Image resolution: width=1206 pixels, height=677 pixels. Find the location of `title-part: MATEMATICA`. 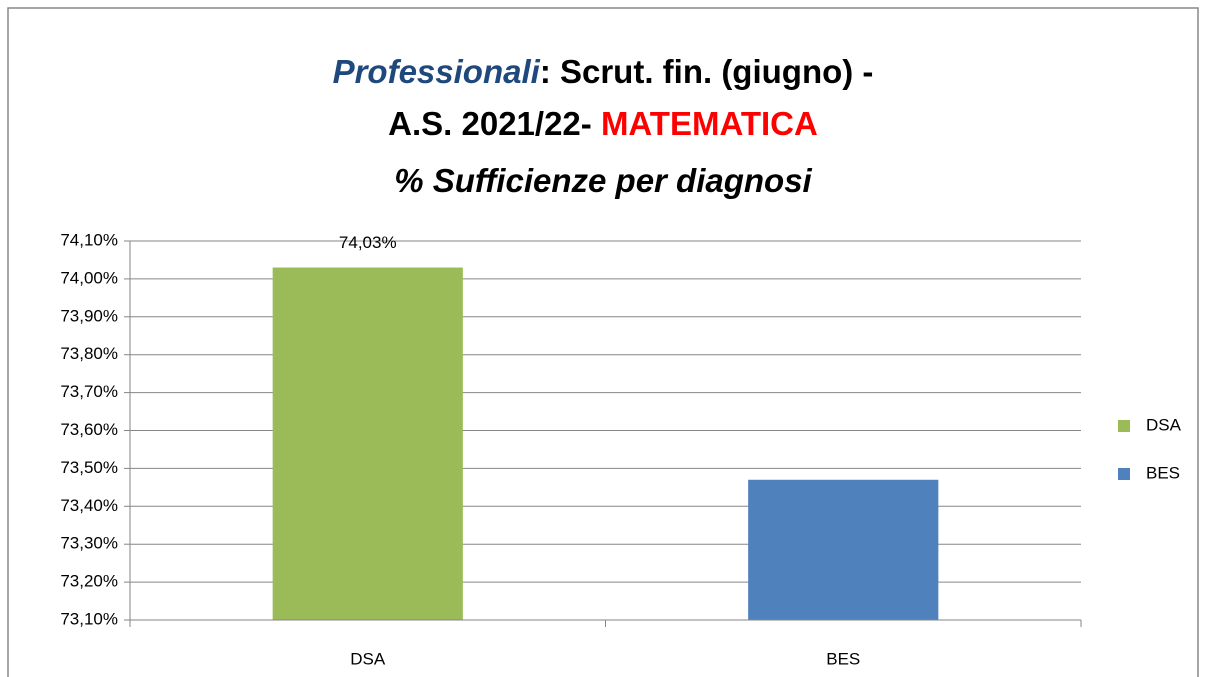

title-part: MATEMATICA is located at coordinates (709, 123).